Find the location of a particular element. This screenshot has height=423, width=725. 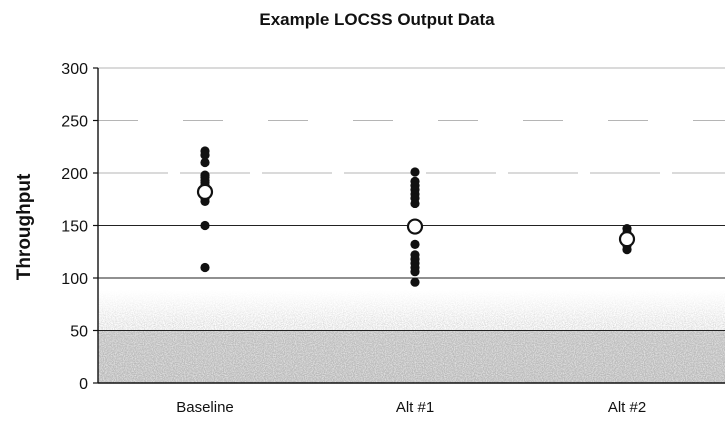

x-category-label-1: Alt #1 is located at coordinates (415, 407).